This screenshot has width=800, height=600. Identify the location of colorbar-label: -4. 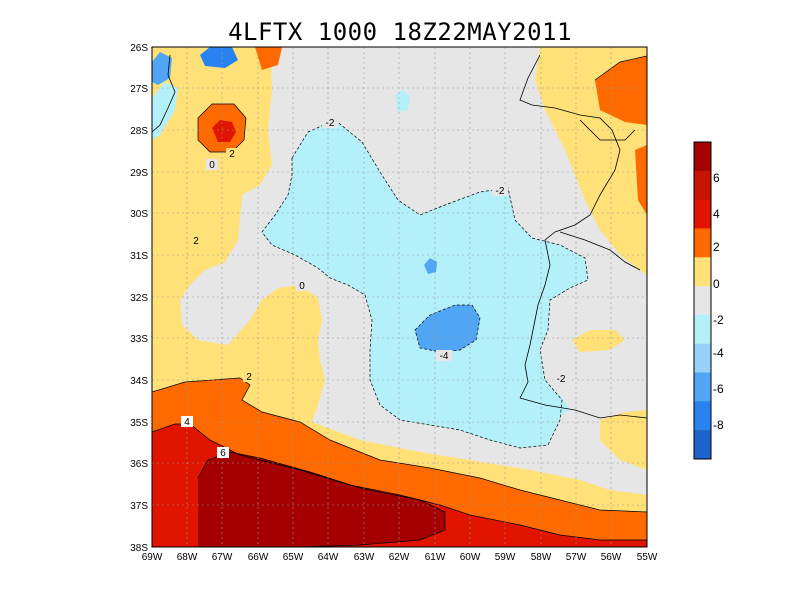
(718, 353).